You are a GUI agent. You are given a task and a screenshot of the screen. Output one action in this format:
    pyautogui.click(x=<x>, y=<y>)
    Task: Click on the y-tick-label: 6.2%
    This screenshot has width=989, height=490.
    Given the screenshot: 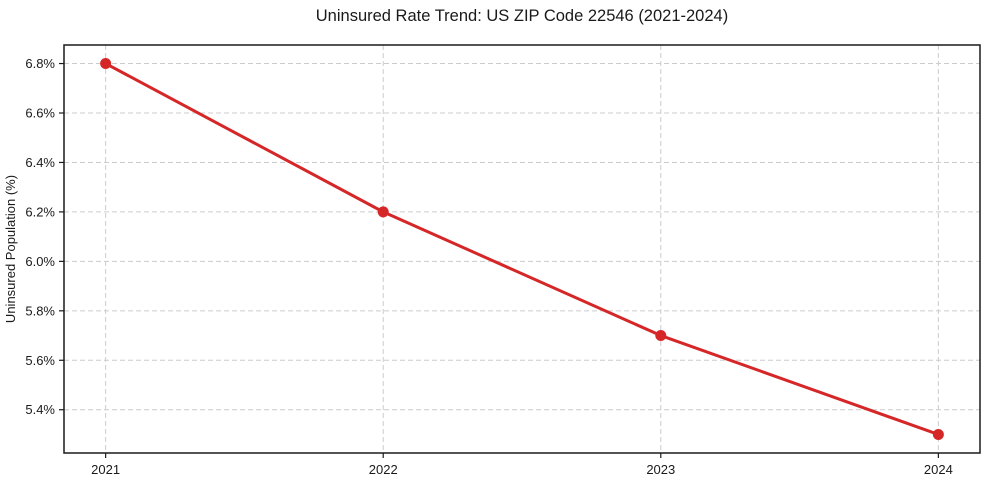 What is the action you would take?
    pyautogui.click(x=40, y=211)
    